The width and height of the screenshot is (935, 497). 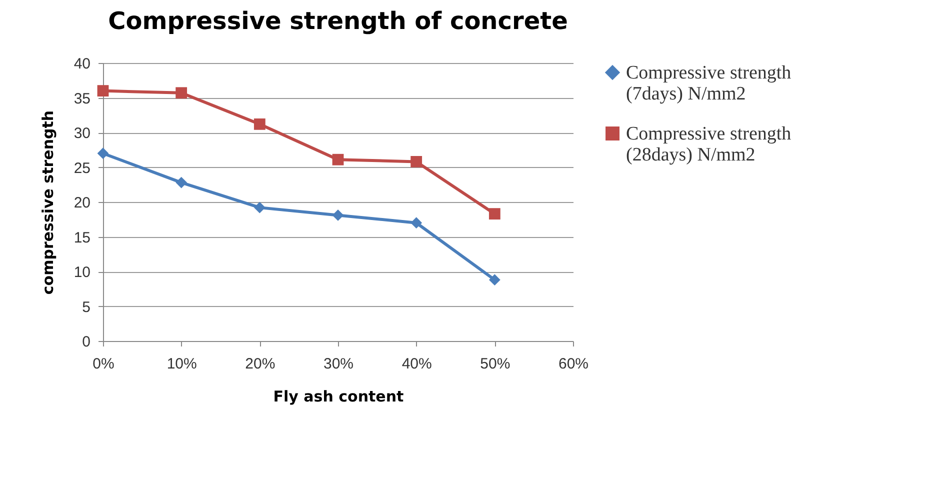 What do you see at coordinates (260, 364) in the screenshot?
I see `x-tick-label: 20%` at bounding box center [260, 364].